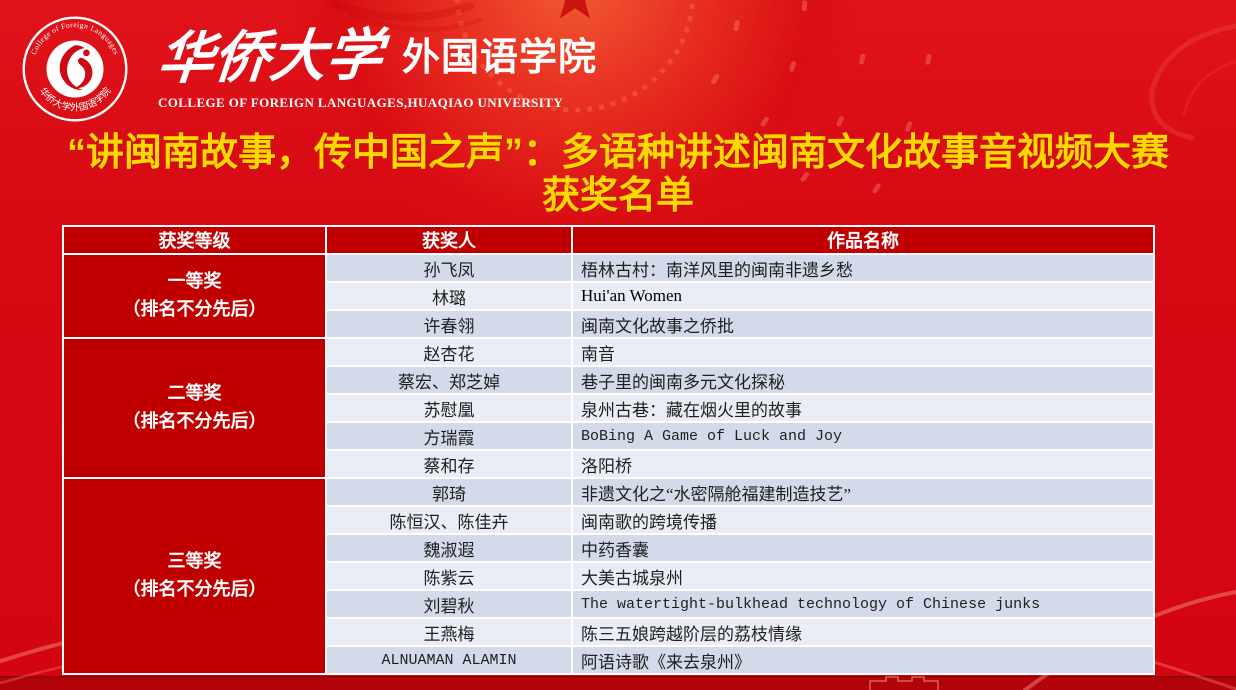  Describe the element at coordinates (863, 324) in the screenshot. I see `work-title-cell: 闽南文化故事之侨批` at that location.